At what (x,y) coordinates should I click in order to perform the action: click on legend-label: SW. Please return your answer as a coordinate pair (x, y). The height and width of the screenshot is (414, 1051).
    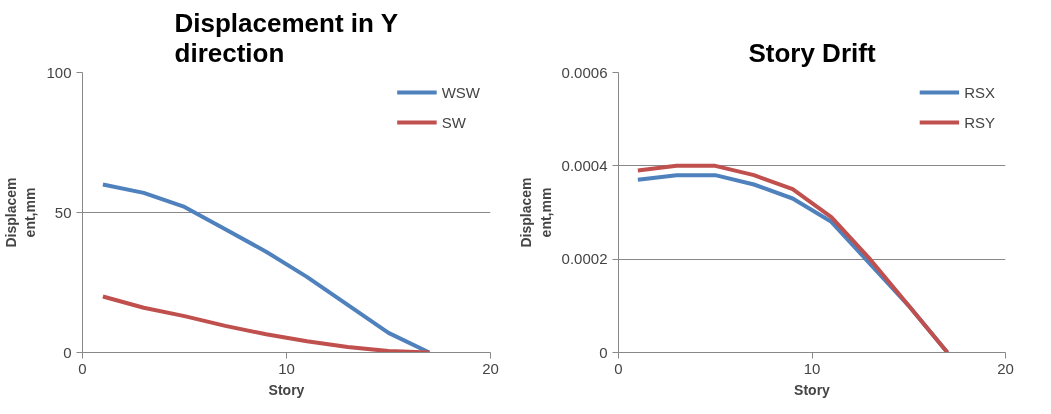
    Looking at the image, I should click on (453, 122).